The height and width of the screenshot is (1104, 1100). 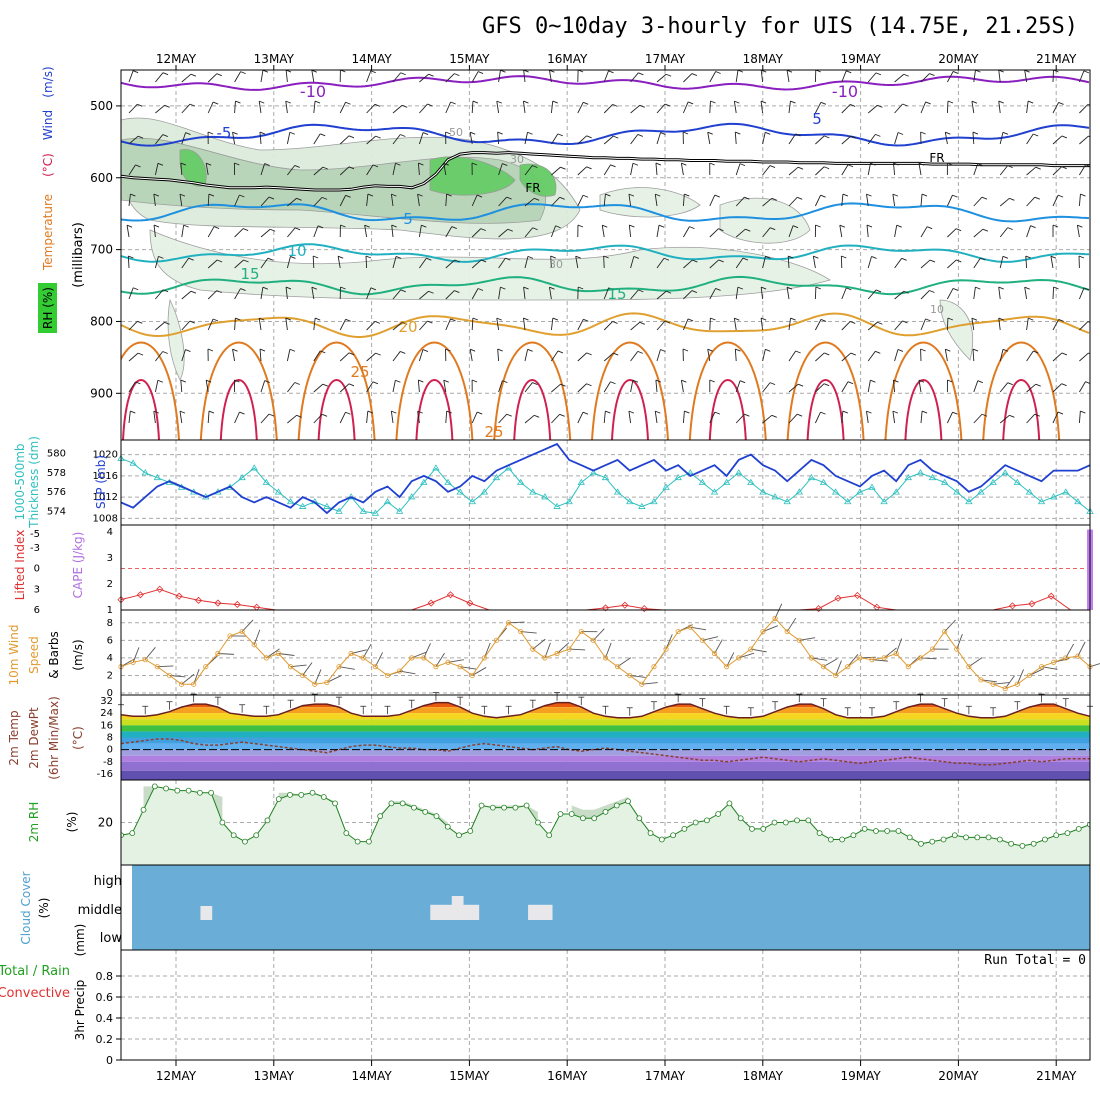 I want to click on thickness-line, so click(x=605, y=485).